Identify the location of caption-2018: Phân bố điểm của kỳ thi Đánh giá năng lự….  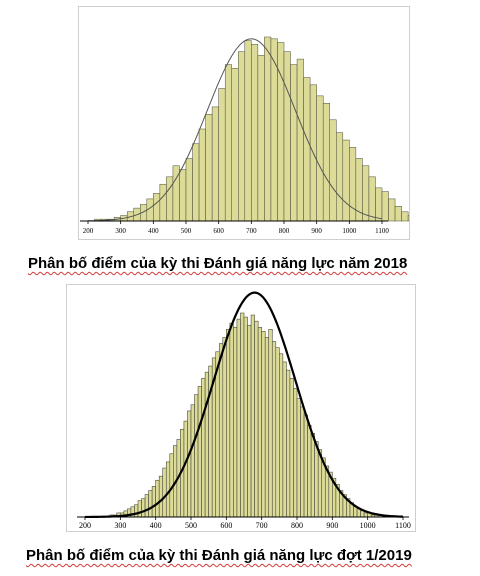
(217, 263).